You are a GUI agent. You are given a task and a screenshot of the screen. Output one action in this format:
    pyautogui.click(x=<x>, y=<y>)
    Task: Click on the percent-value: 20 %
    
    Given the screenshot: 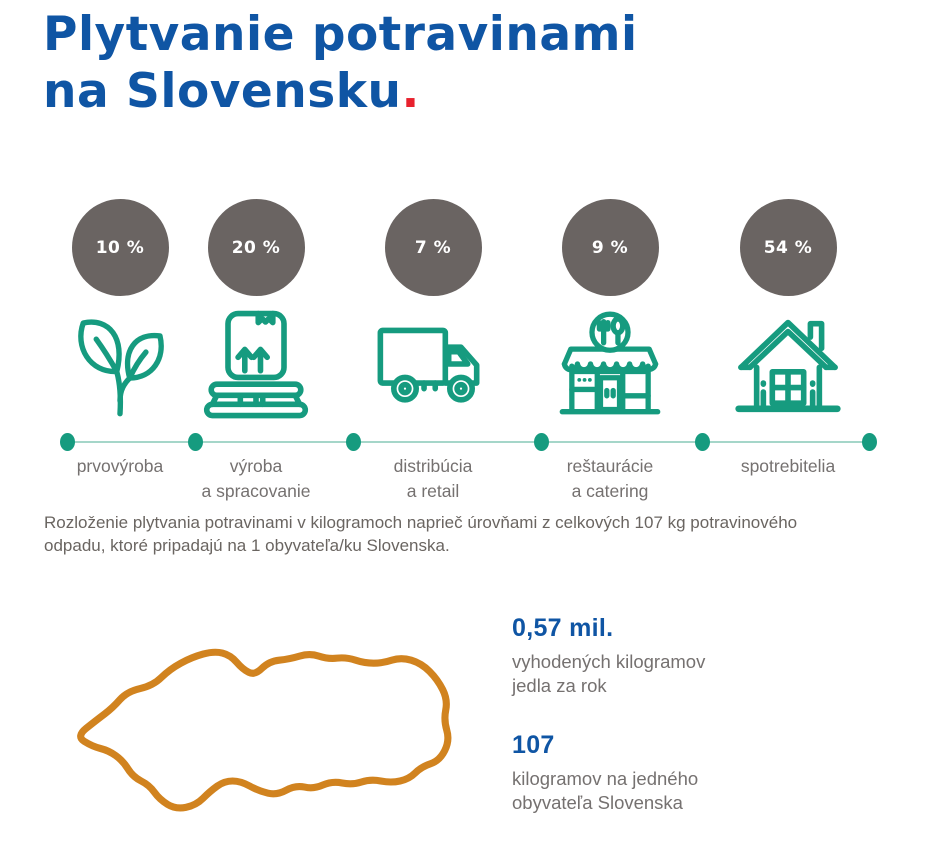 What is the action you would take?
    pyautogui.click(x=256, y=247)
    